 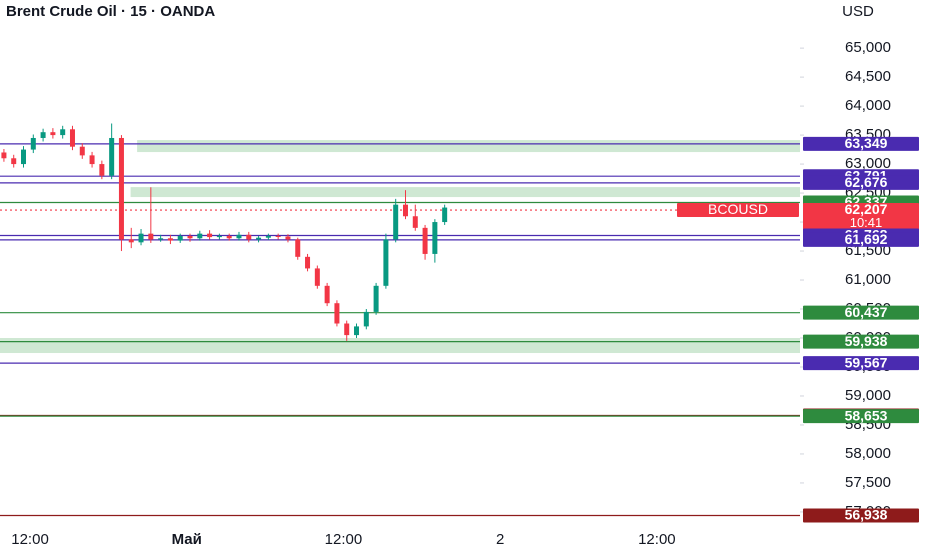 What do you see at coordinates (868, 453) in the screenshot?
I see `y-tick-label: 58,000` at bounding box center [868, 453].